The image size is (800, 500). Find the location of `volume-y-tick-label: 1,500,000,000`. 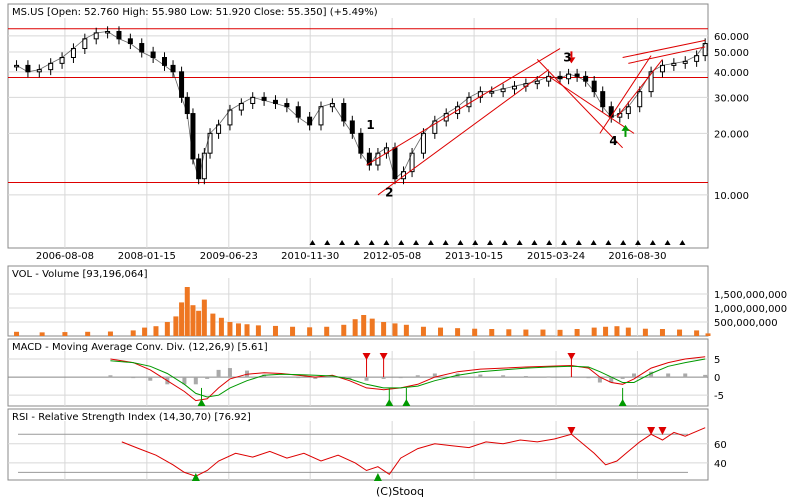

volume-y-tick-label: 1,500,000,000 is located at coordinates (750, 295).